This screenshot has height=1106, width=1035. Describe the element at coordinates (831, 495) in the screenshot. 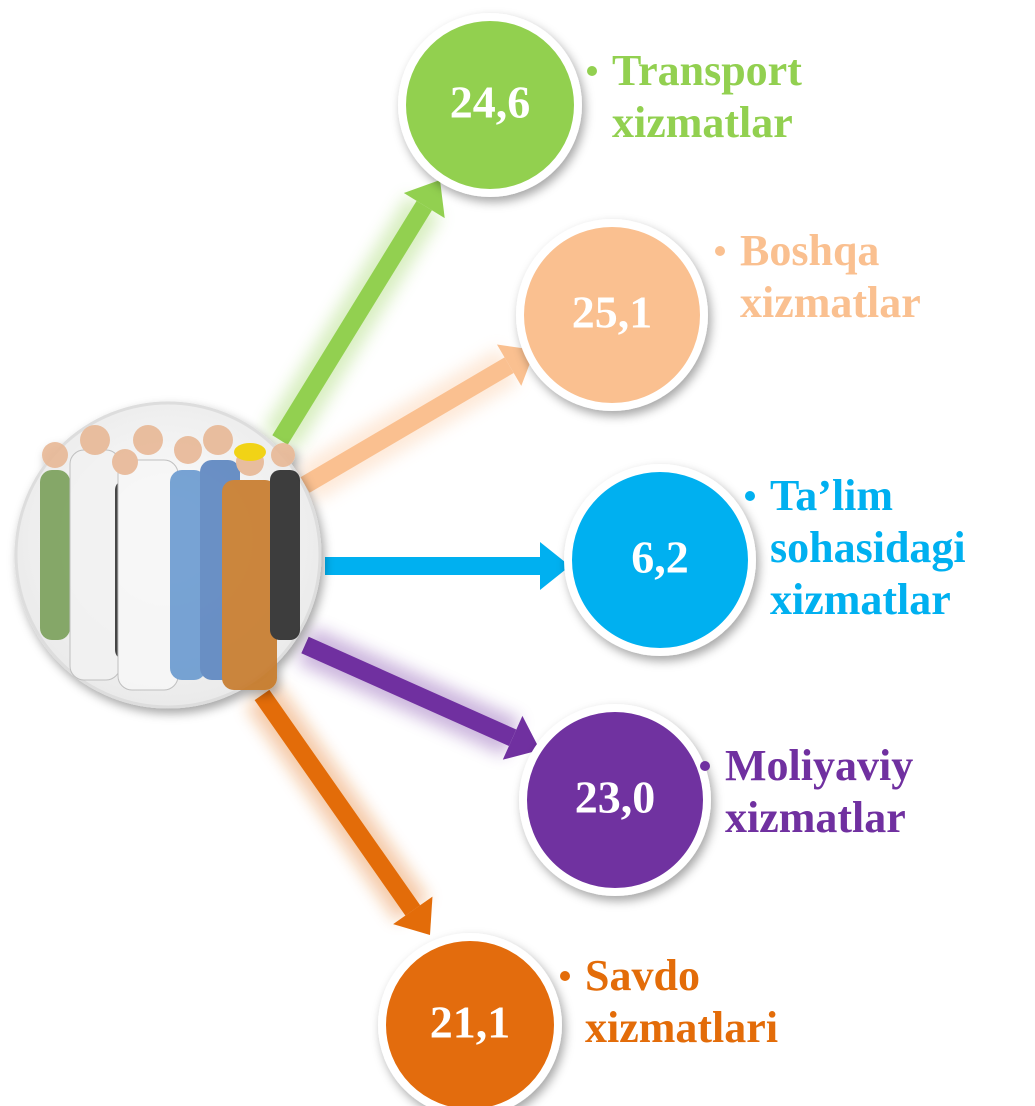

I see `label-line: Ta’lim` at that location.